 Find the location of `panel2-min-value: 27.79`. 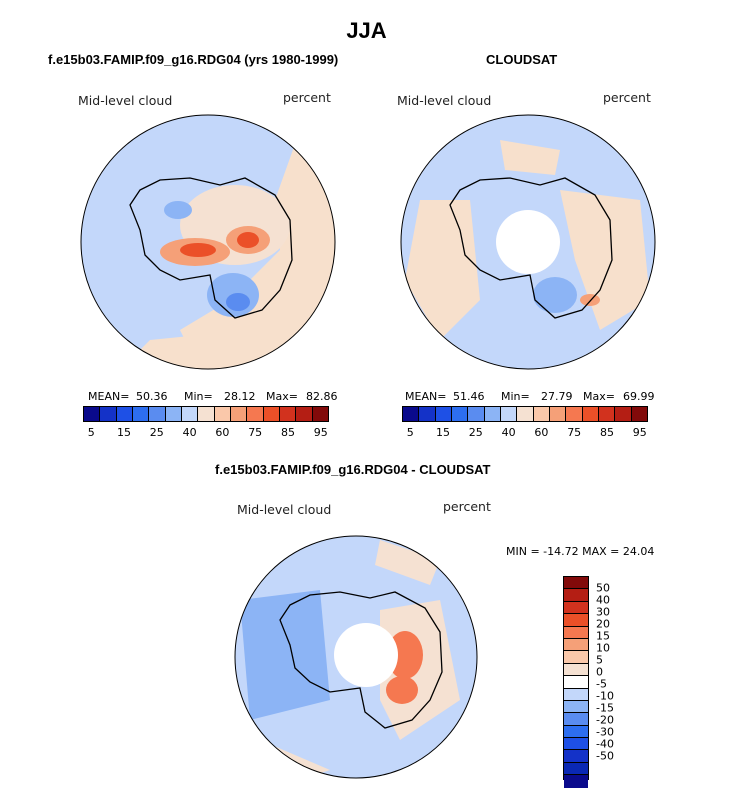

panel2-min-value: 27.79 is located at coordinates (557, 396).